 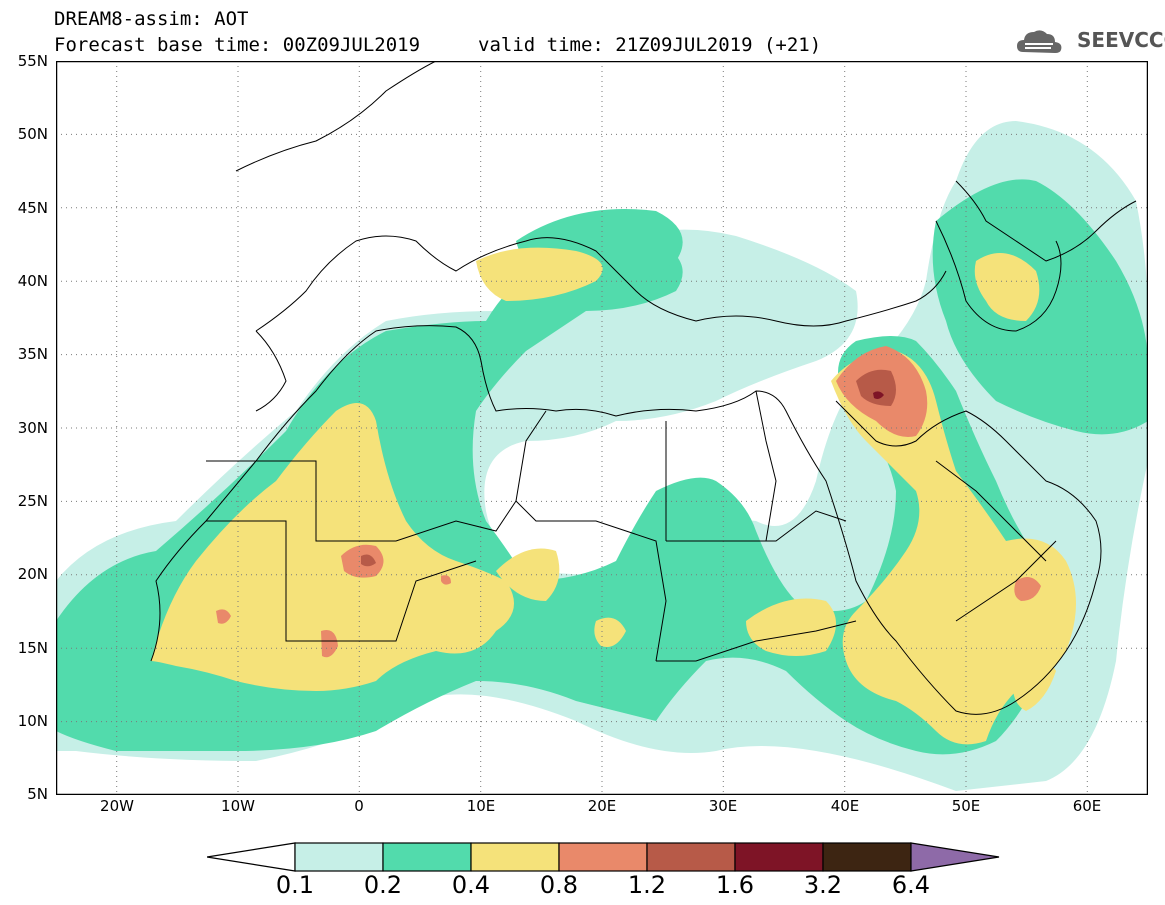 I want to click on lat-label-5n: 5N, so click(x=37, y=794).